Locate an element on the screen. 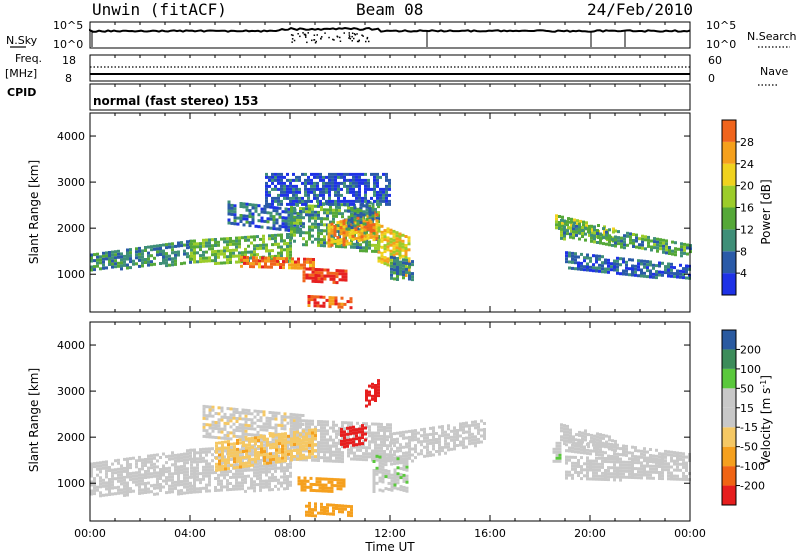 The height and width of the screenshot is (554, 800). nsky-point is located at coordinates (349, 36).